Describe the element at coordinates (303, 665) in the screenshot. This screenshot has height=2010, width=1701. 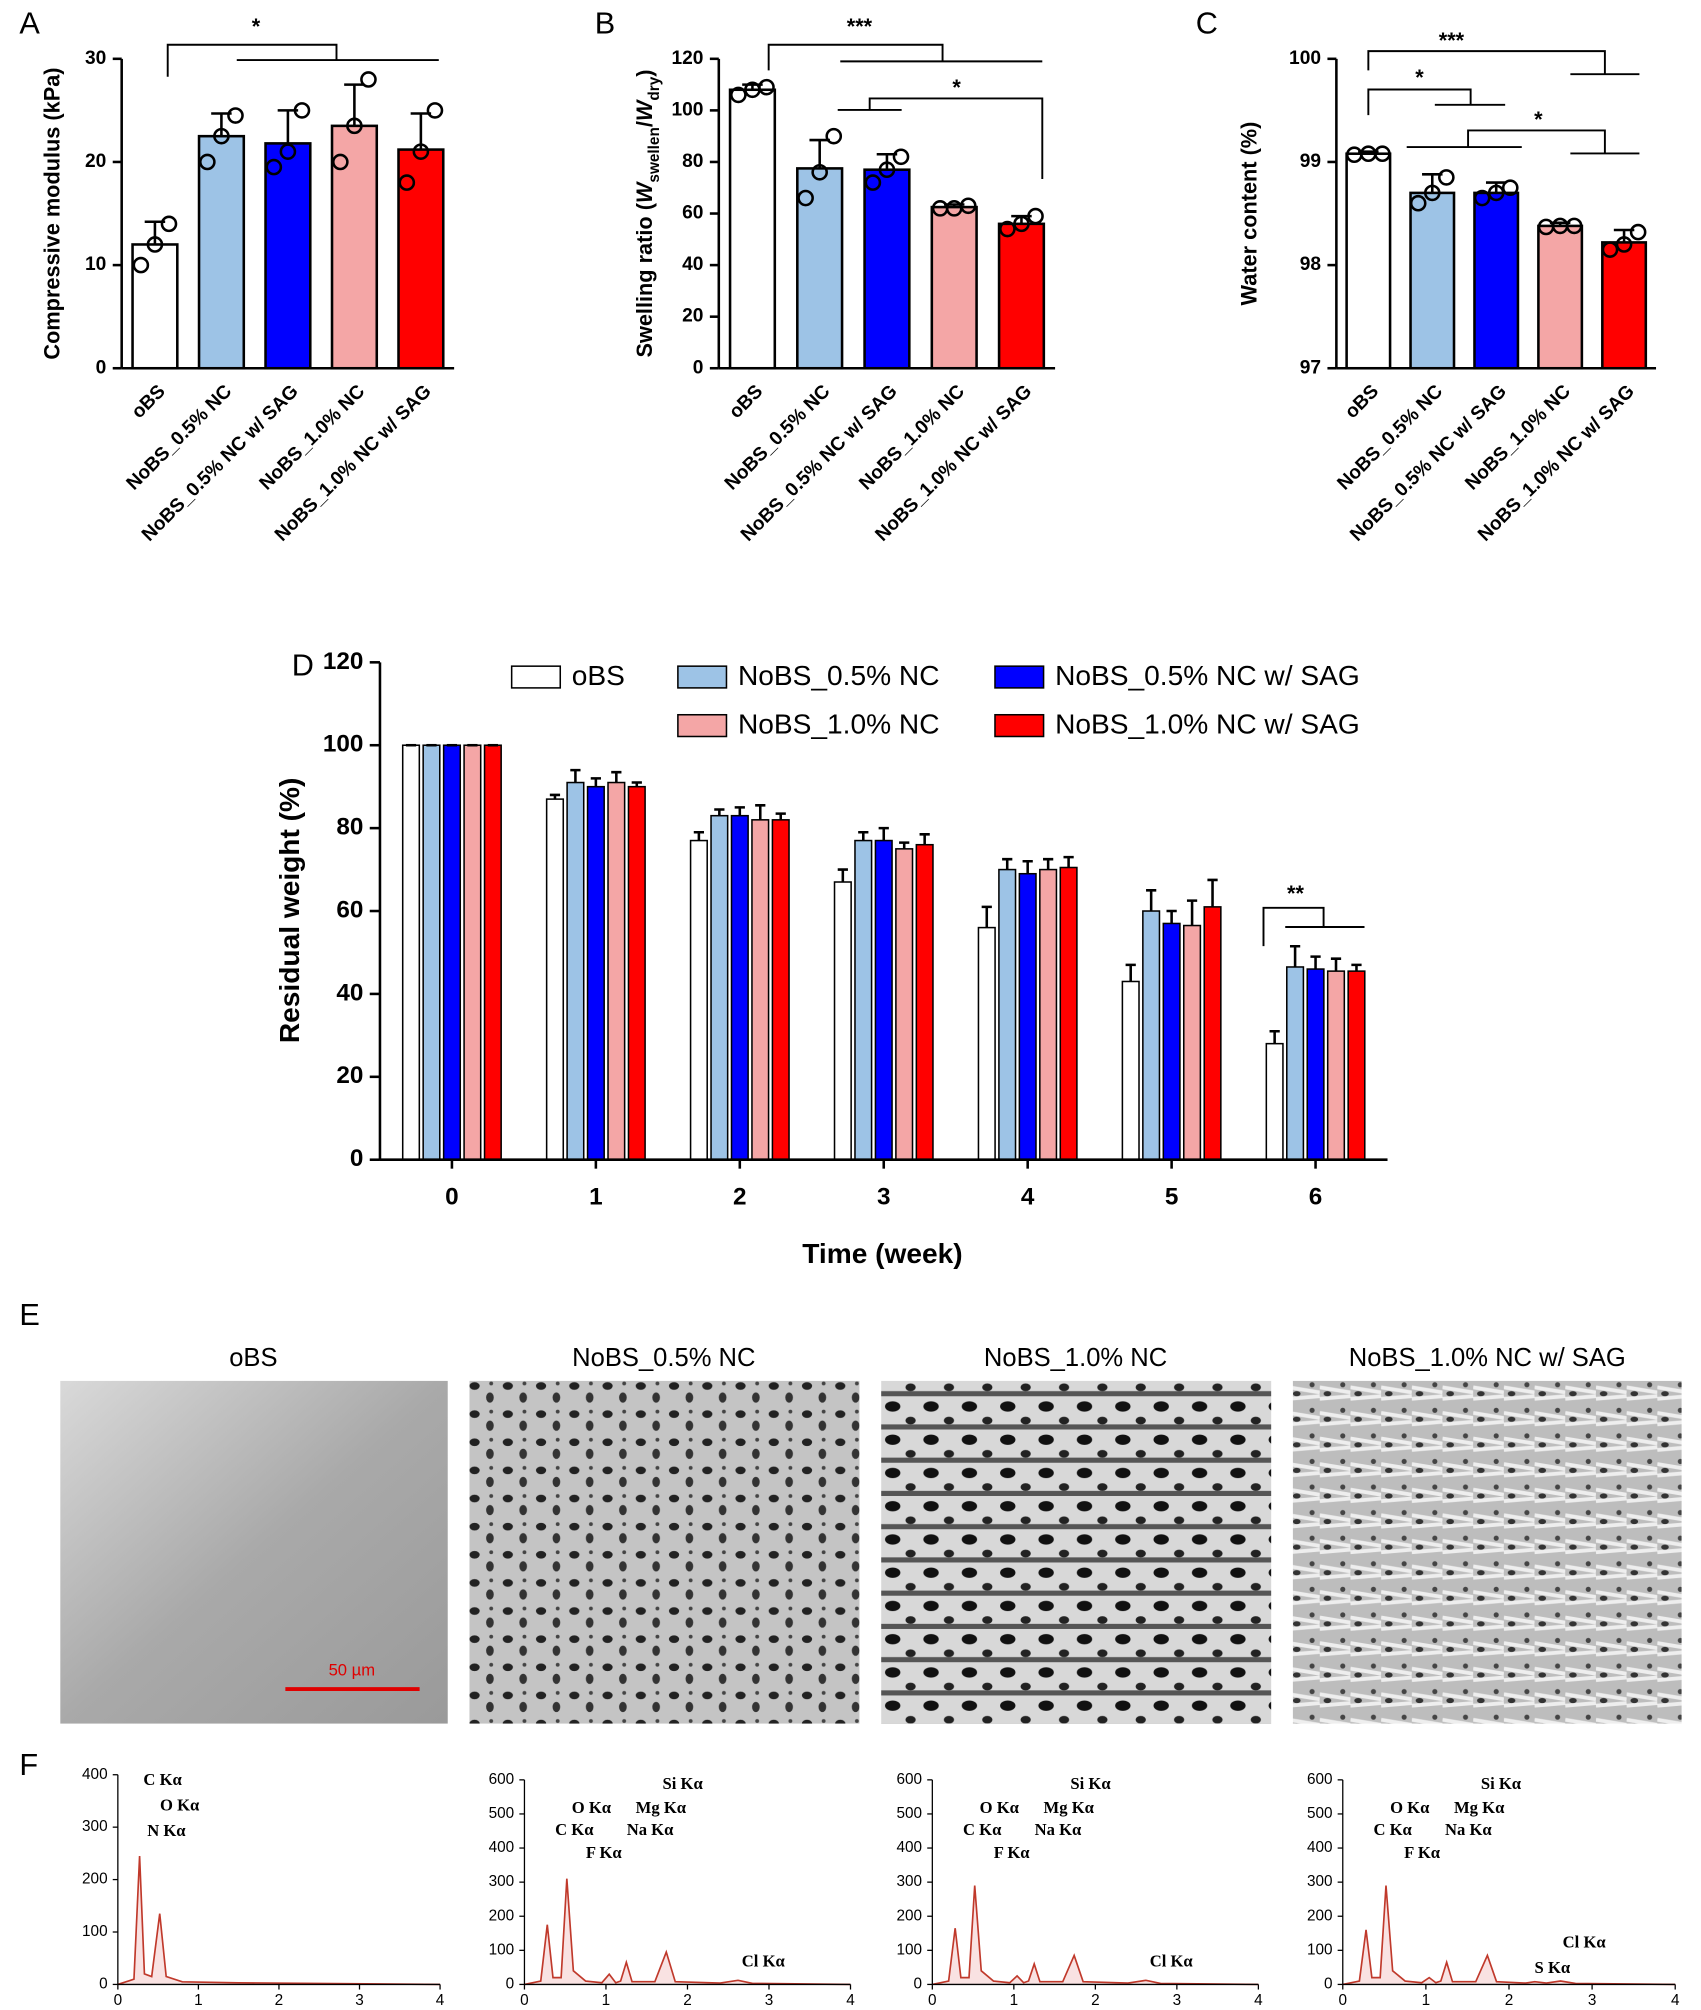
I see `panel-label: D` at that location.